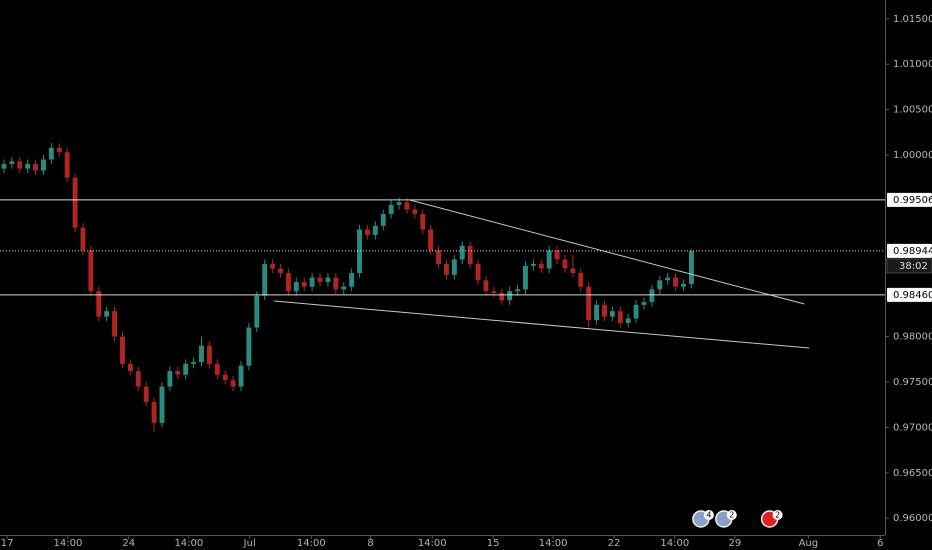  I want to click on event-count: 2, so click(731, 515).